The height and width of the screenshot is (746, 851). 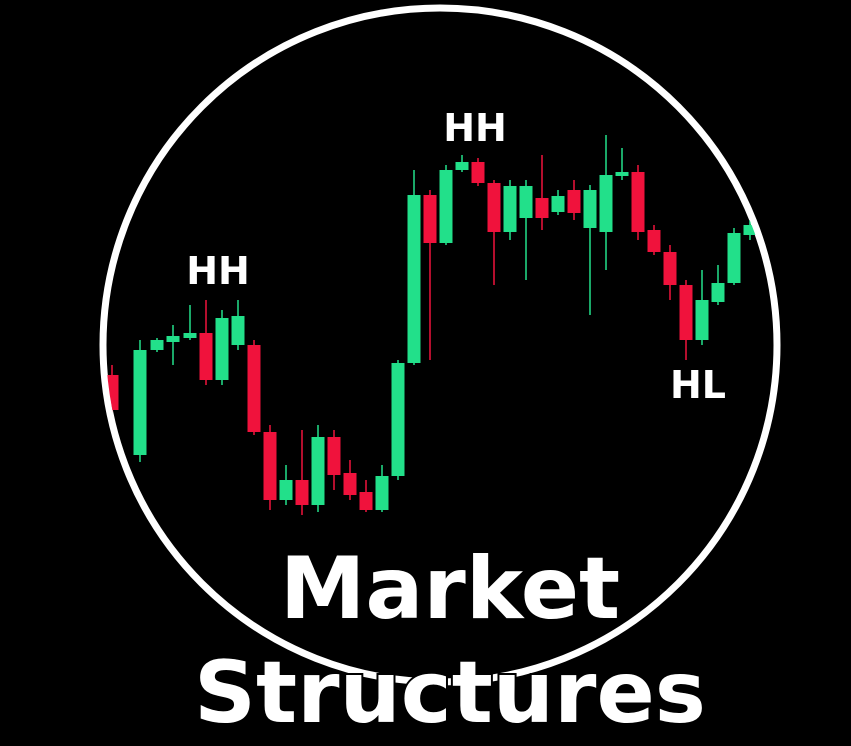 I want to click on title-line: Market, so click(x=450, y=589).